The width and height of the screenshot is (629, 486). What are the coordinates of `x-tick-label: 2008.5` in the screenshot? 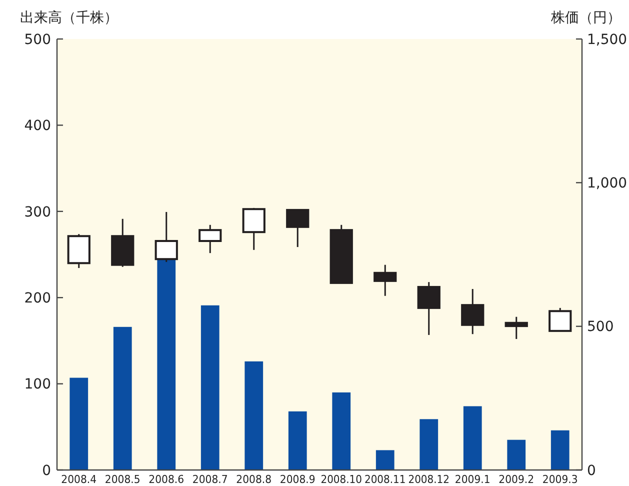 It's located at (124, 479).